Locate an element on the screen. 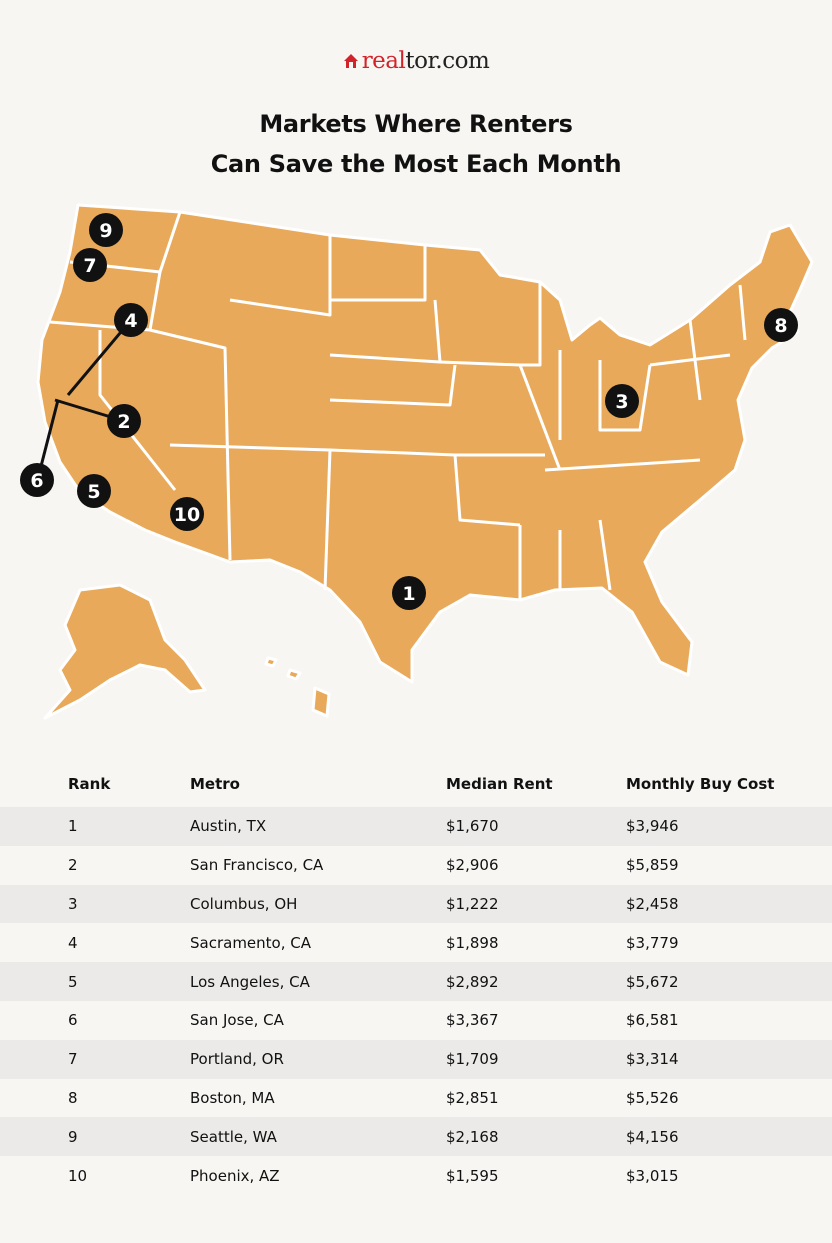  cell-metro: Portland, OR is located at coordinates (237, 1059).